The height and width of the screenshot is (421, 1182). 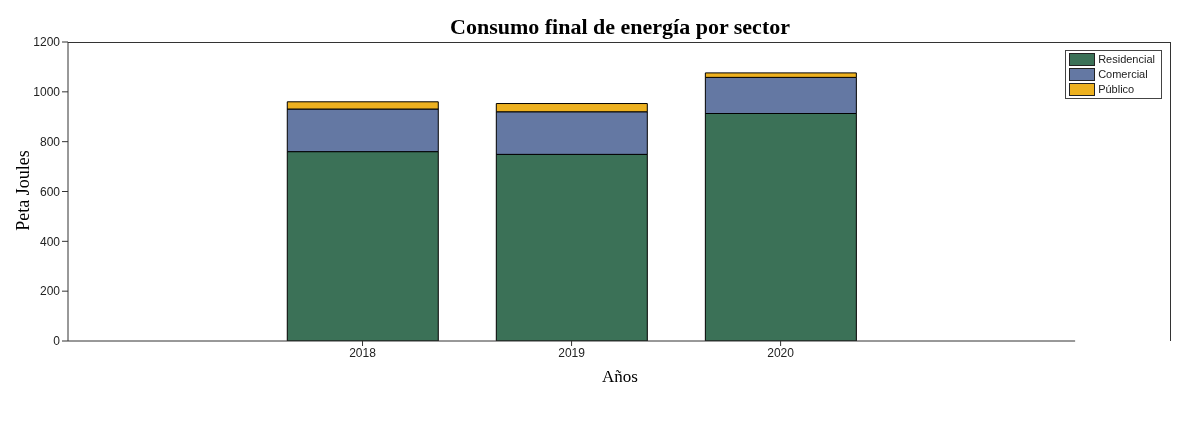 What do you see at coordinates (572, 352) in the screenshot?
I see `x-tick-label: 2019` at bounding box center [572, 352].